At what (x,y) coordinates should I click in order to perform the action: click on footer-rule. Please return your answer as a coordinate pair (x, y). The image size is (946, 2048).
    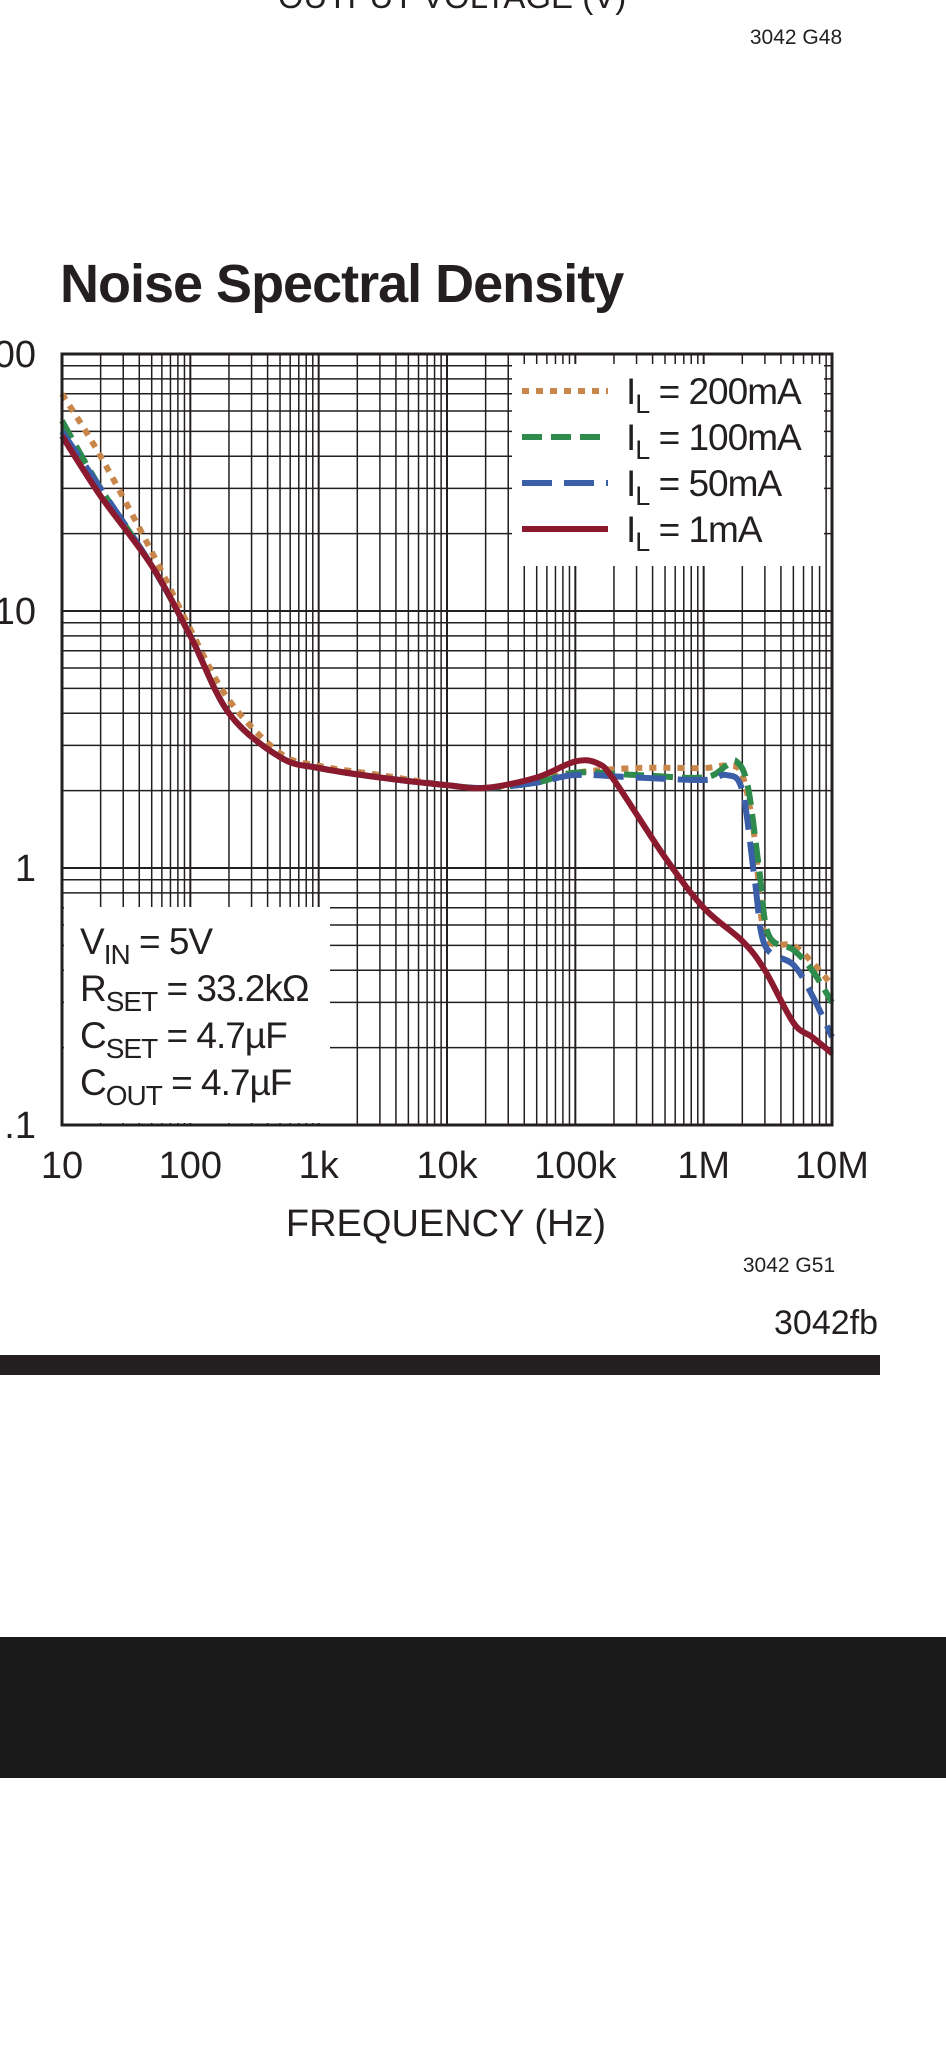
    Looking at the image, I should click on (440, 1365).